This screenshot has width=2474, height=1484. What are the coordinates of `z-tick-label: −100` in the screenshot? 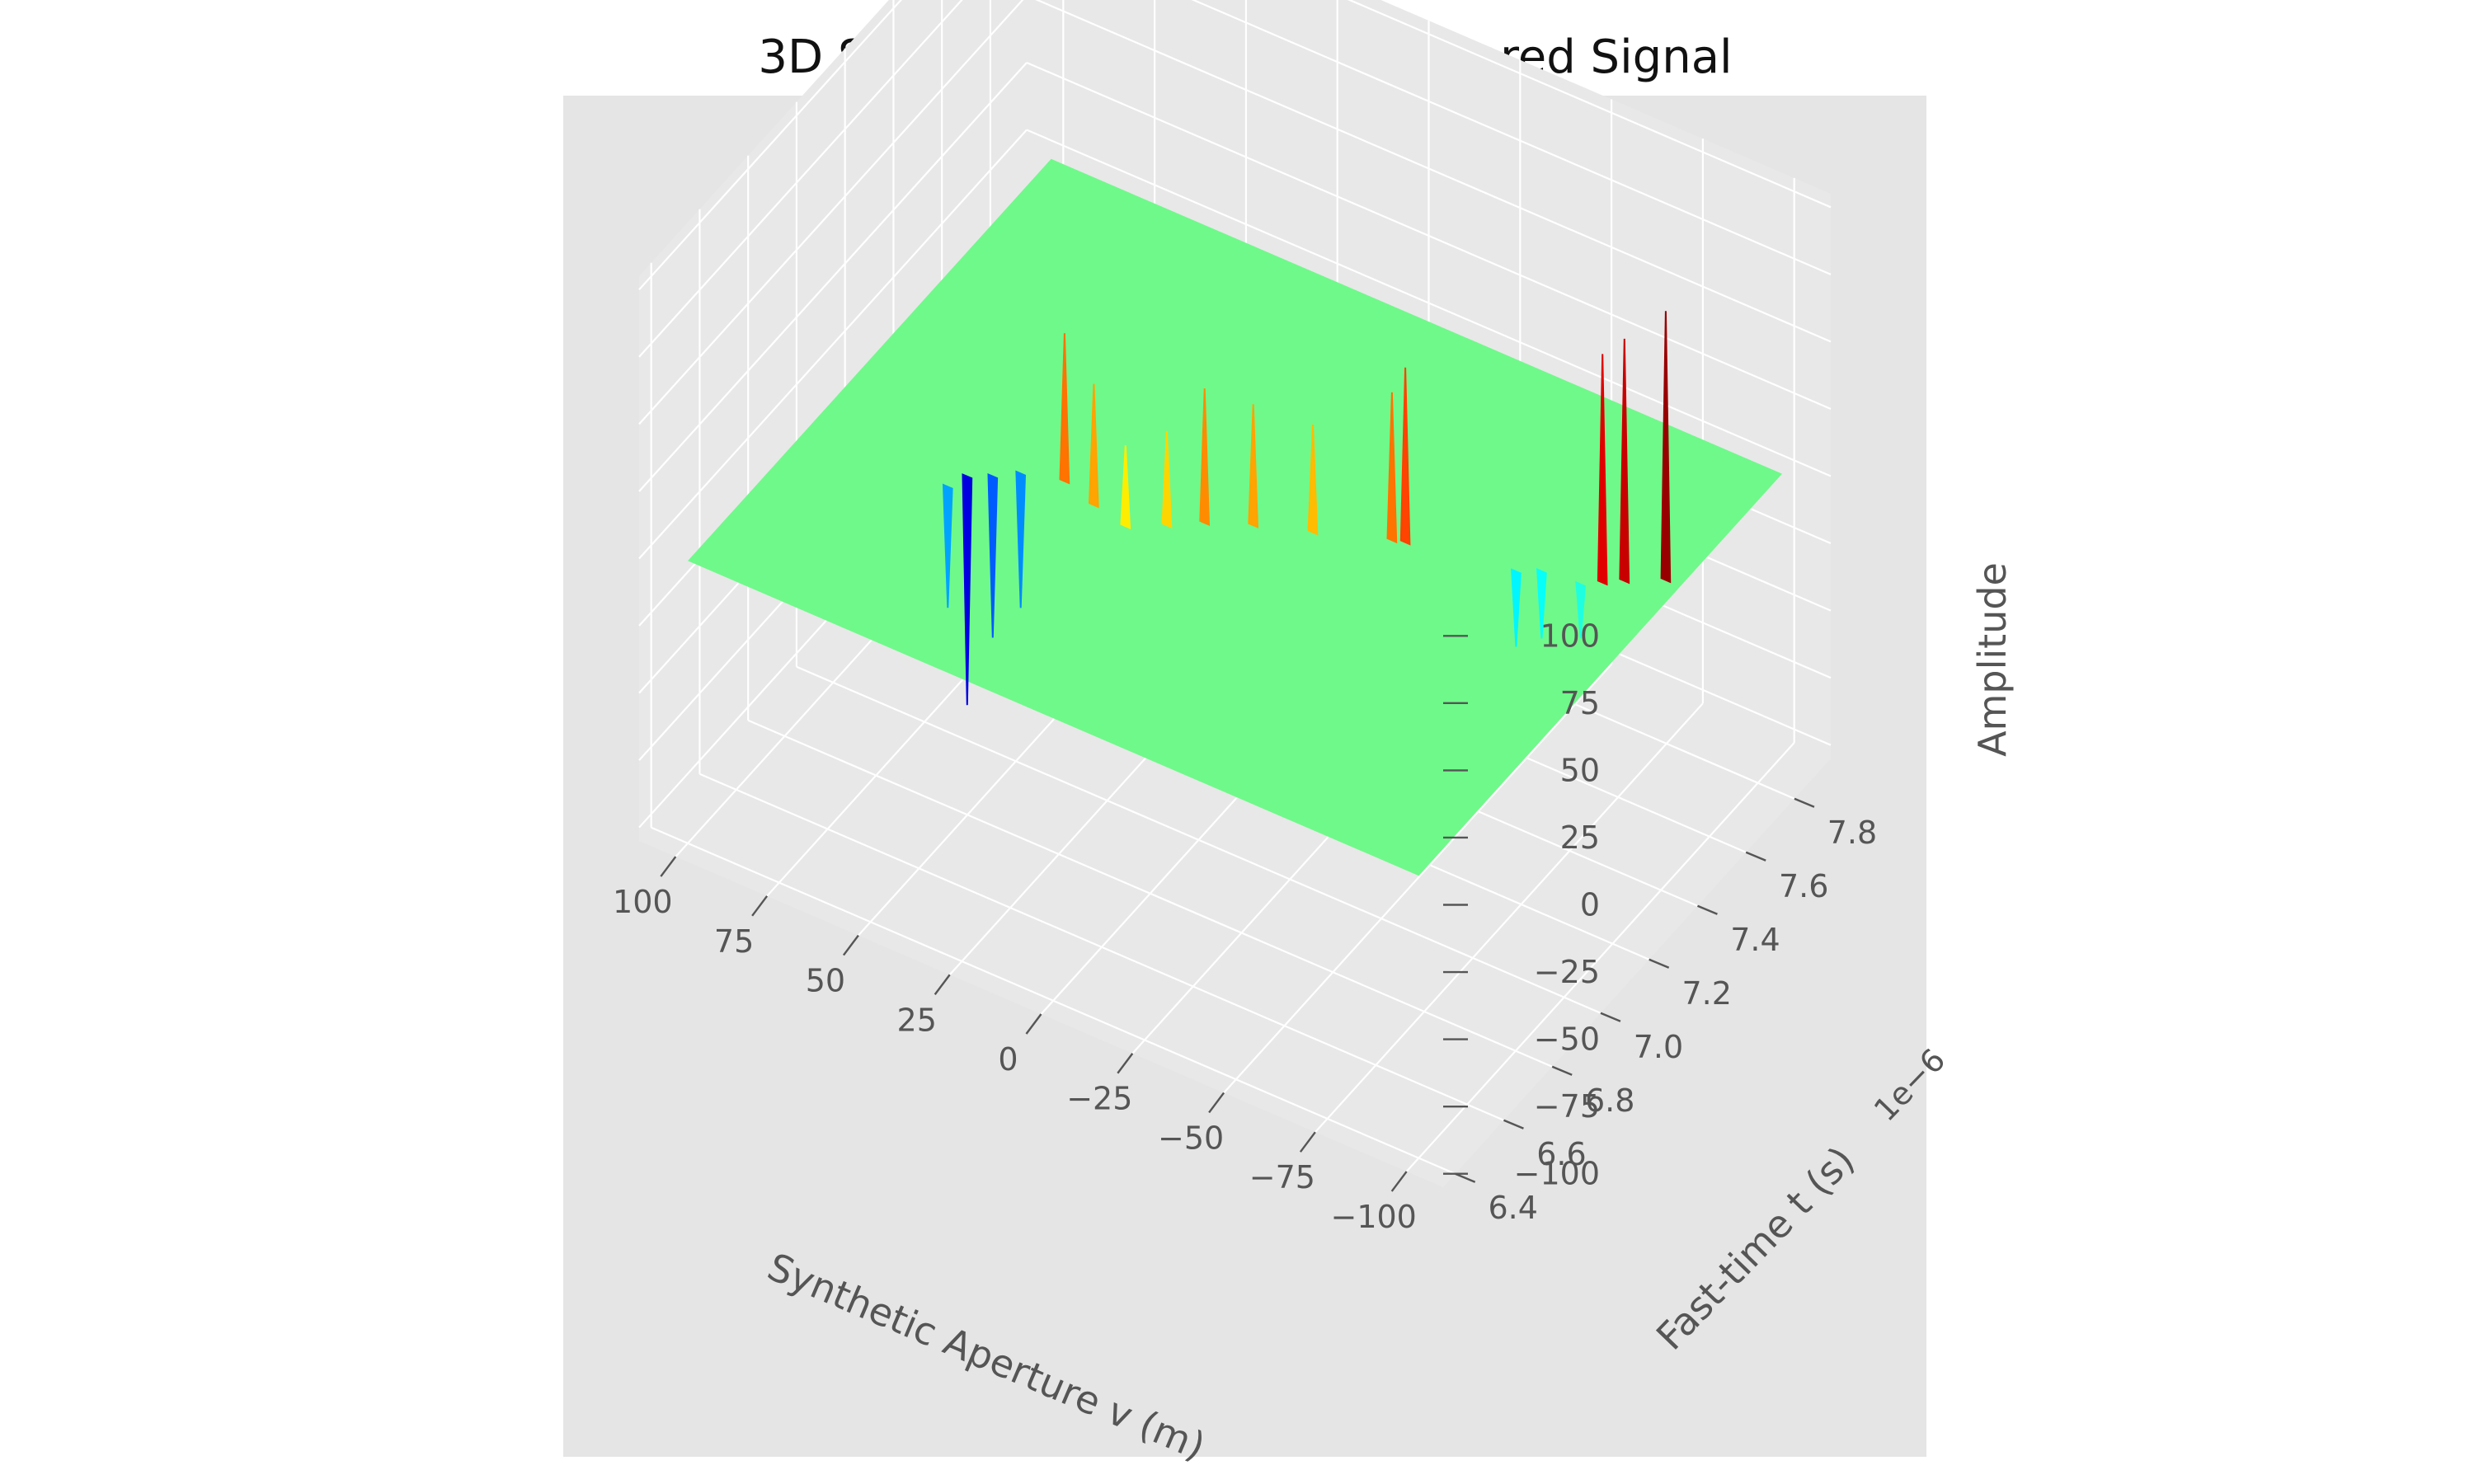 It's located at (1557, 1174).